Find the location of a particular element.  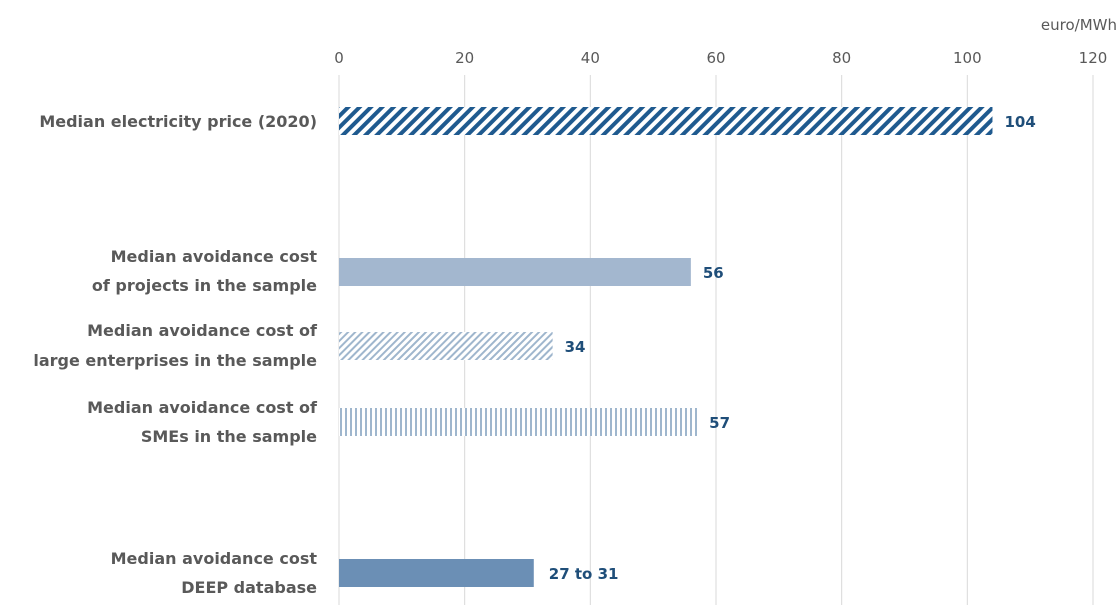

x-tick-label: 20 is located at coordinates (464, 58).